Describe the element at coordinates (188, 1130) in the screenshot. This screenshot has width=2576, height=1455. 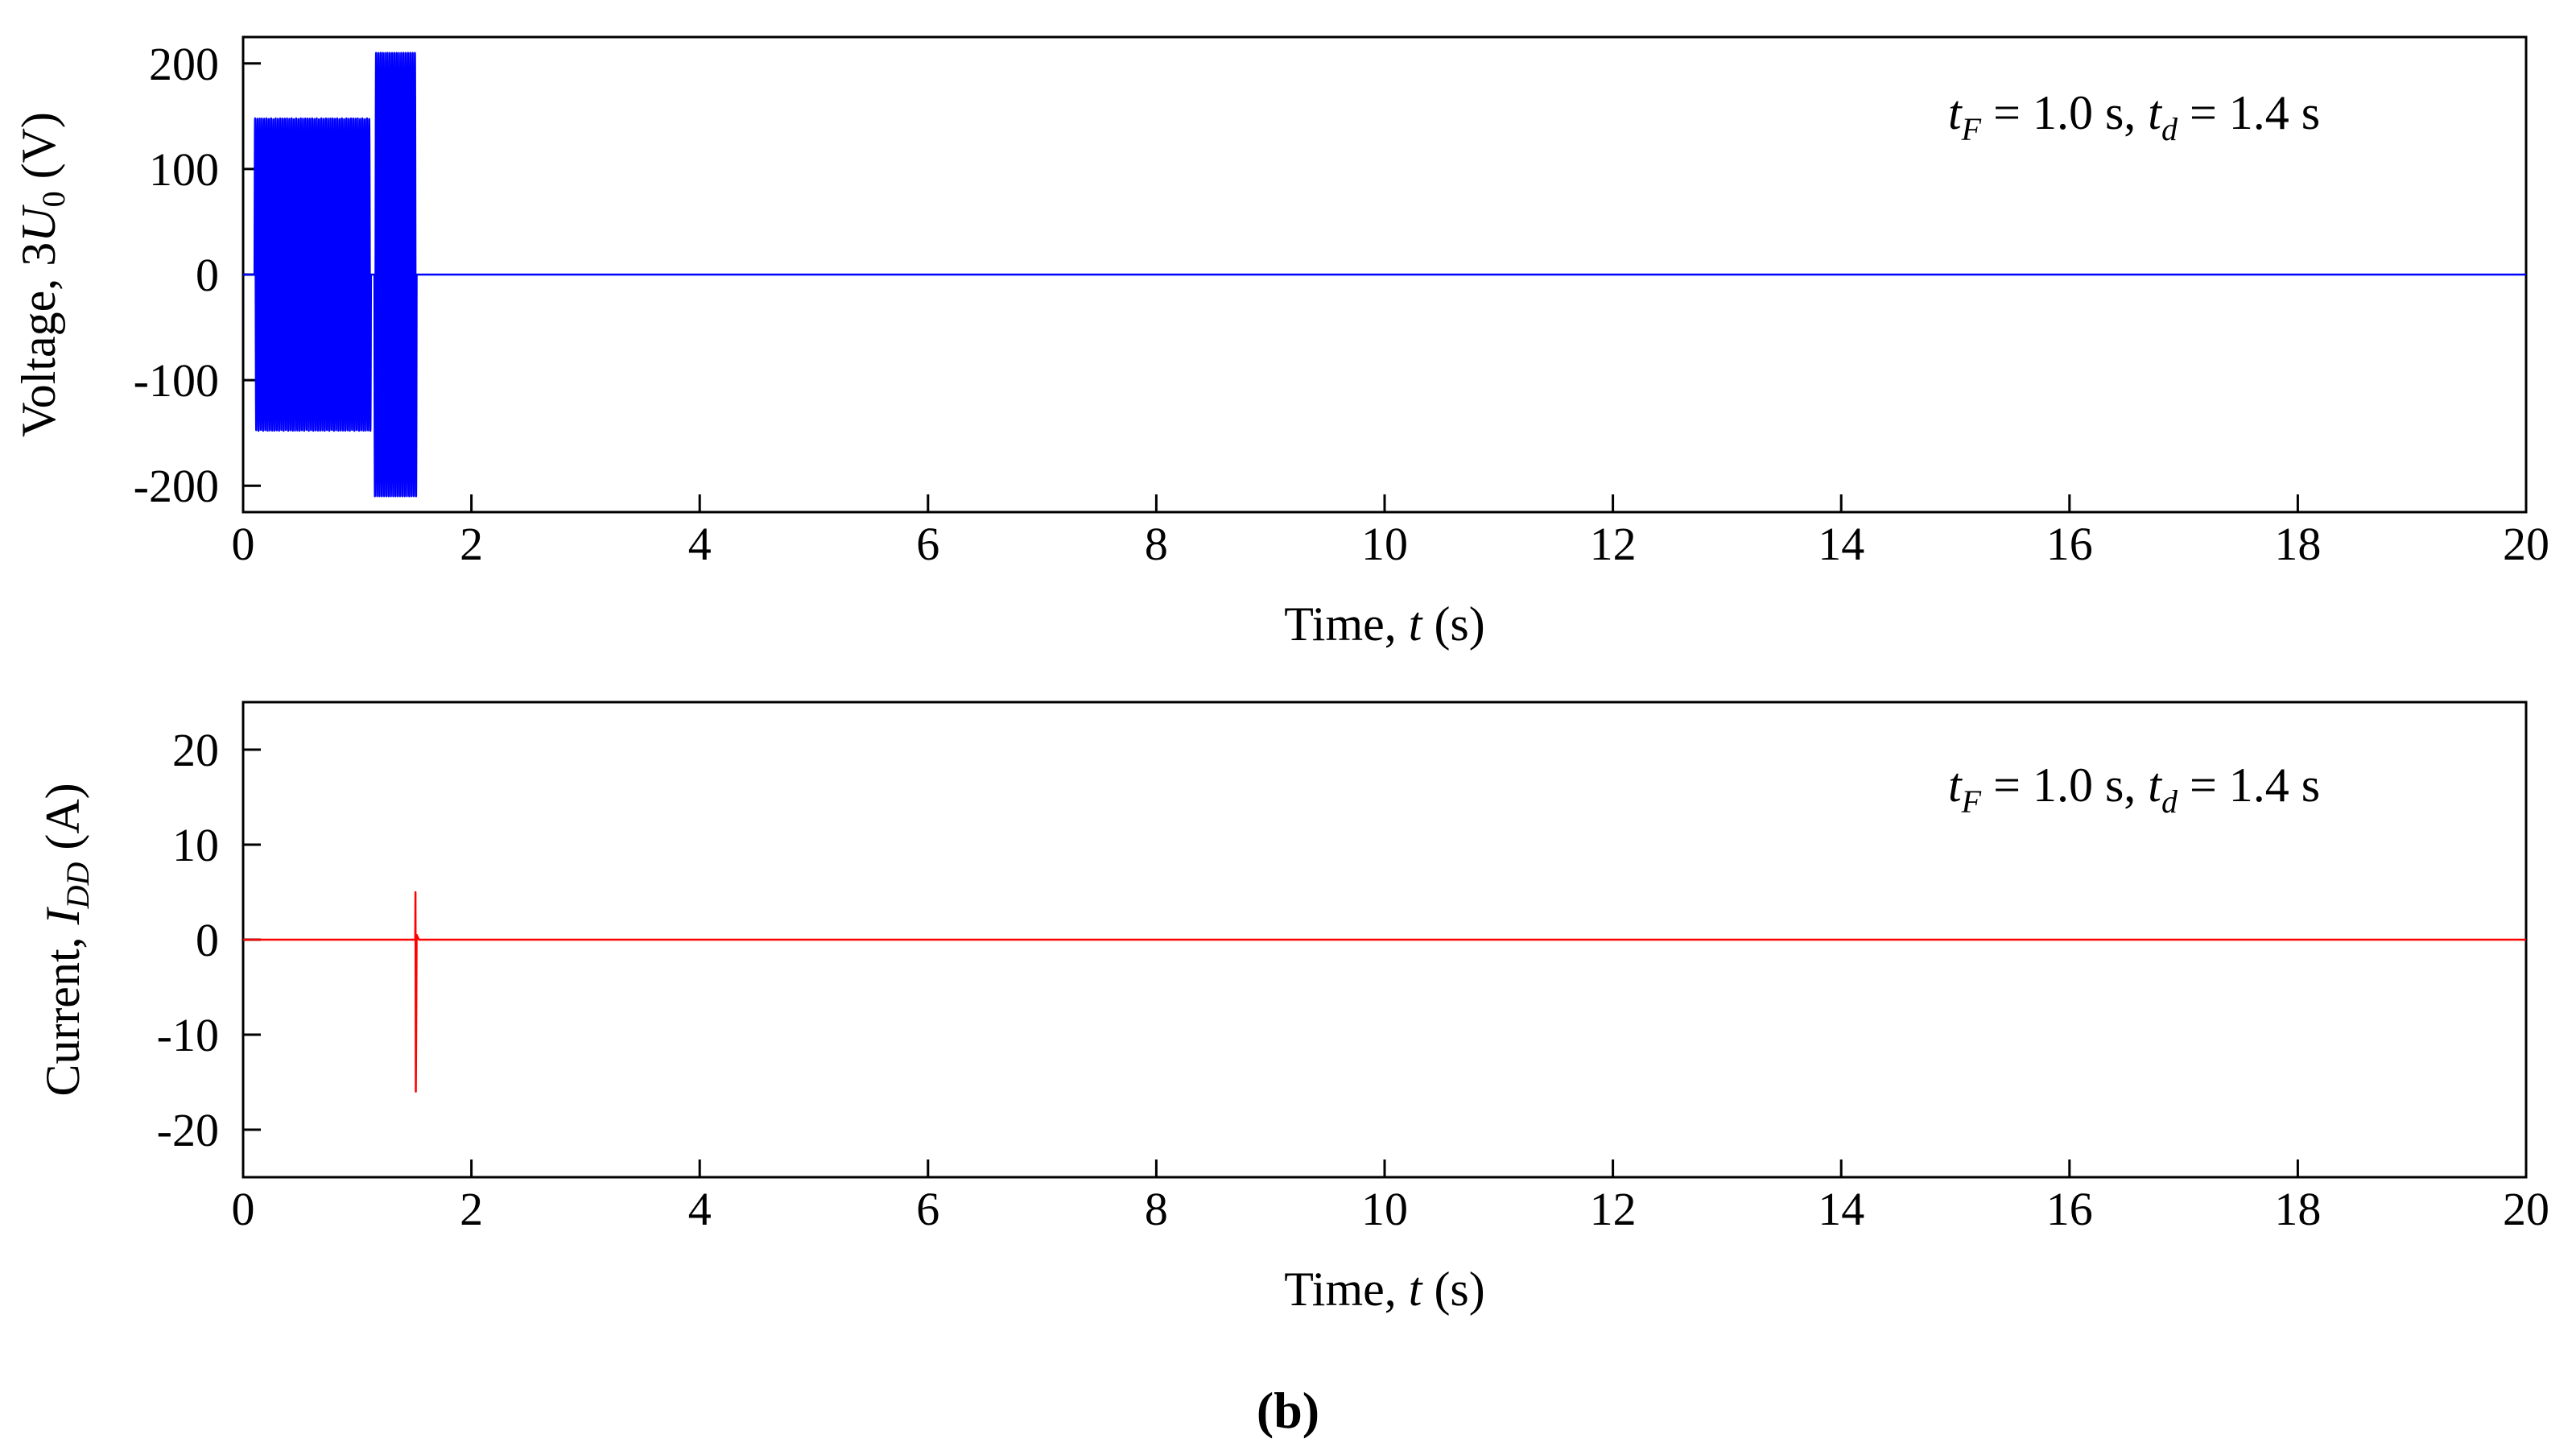
I see `y-tick-label: -20` at that location.